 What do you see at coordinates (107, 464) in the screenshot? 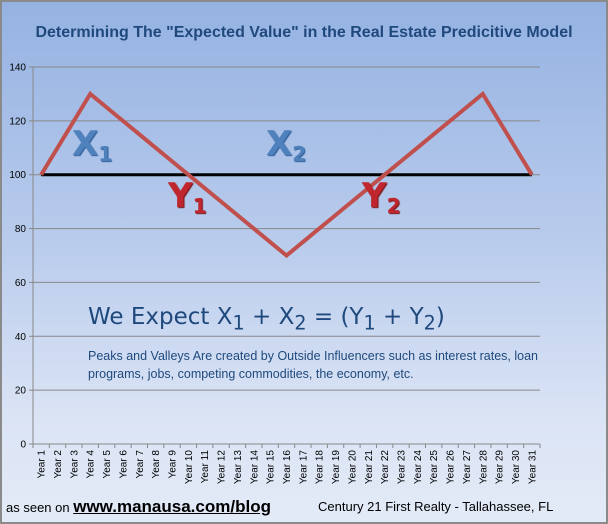
I see `x-tick-label: Year 5` at bounding box center [107, 464].